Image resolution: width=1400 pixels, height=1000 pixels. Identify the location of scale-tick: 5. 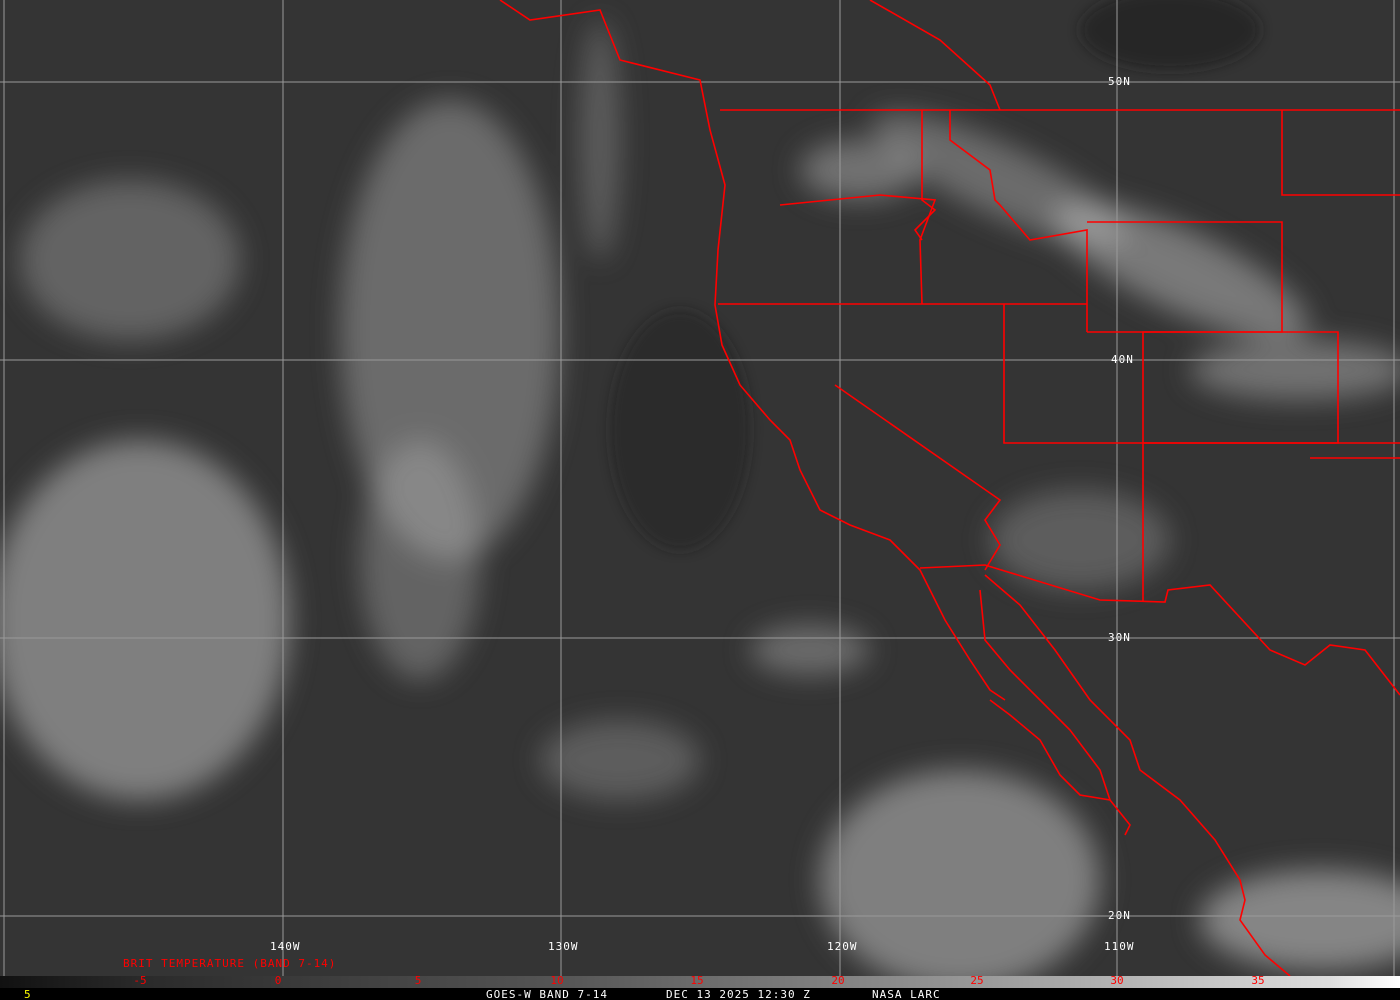
(418, 980).